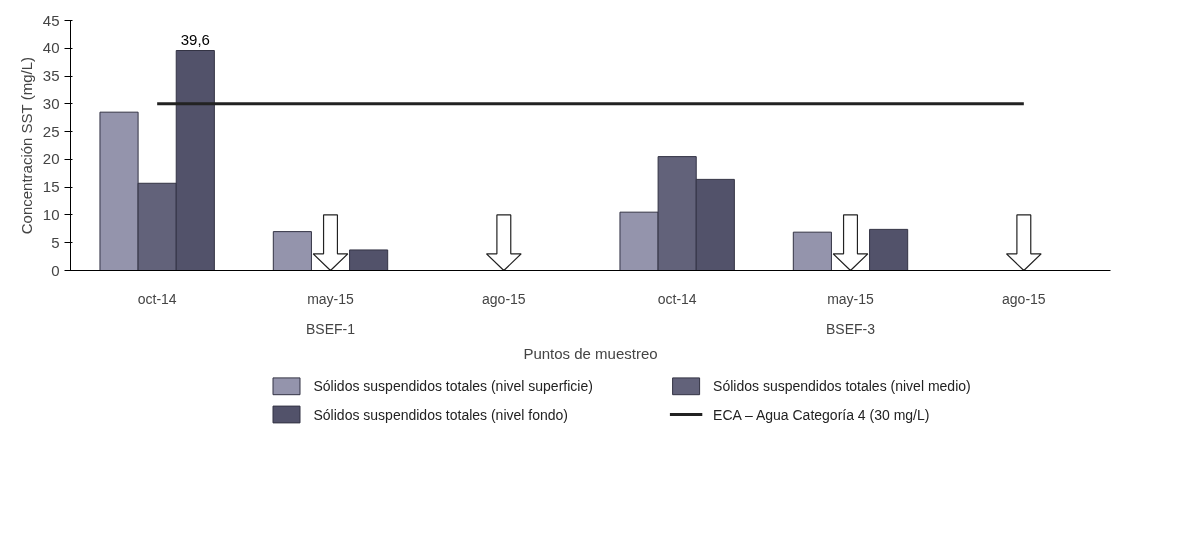 Image resolution: width=1203 pixels, height=538 pixels. Describe the element at coordinates (590, 353) in the screenshot. I see `x-axis-title: Puntos de muestreo` at that location.